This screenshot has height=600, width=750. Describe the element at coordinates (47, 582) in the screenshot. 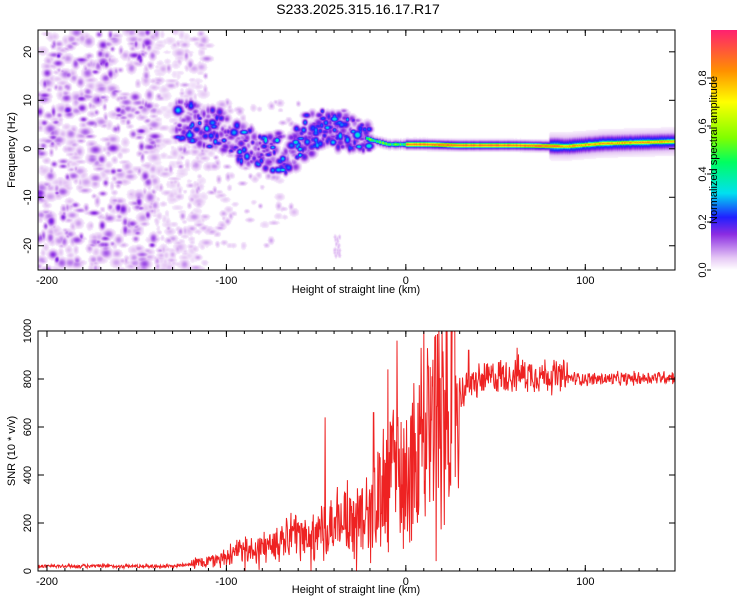

I see `snr-x-tick-label: -200` at that location.